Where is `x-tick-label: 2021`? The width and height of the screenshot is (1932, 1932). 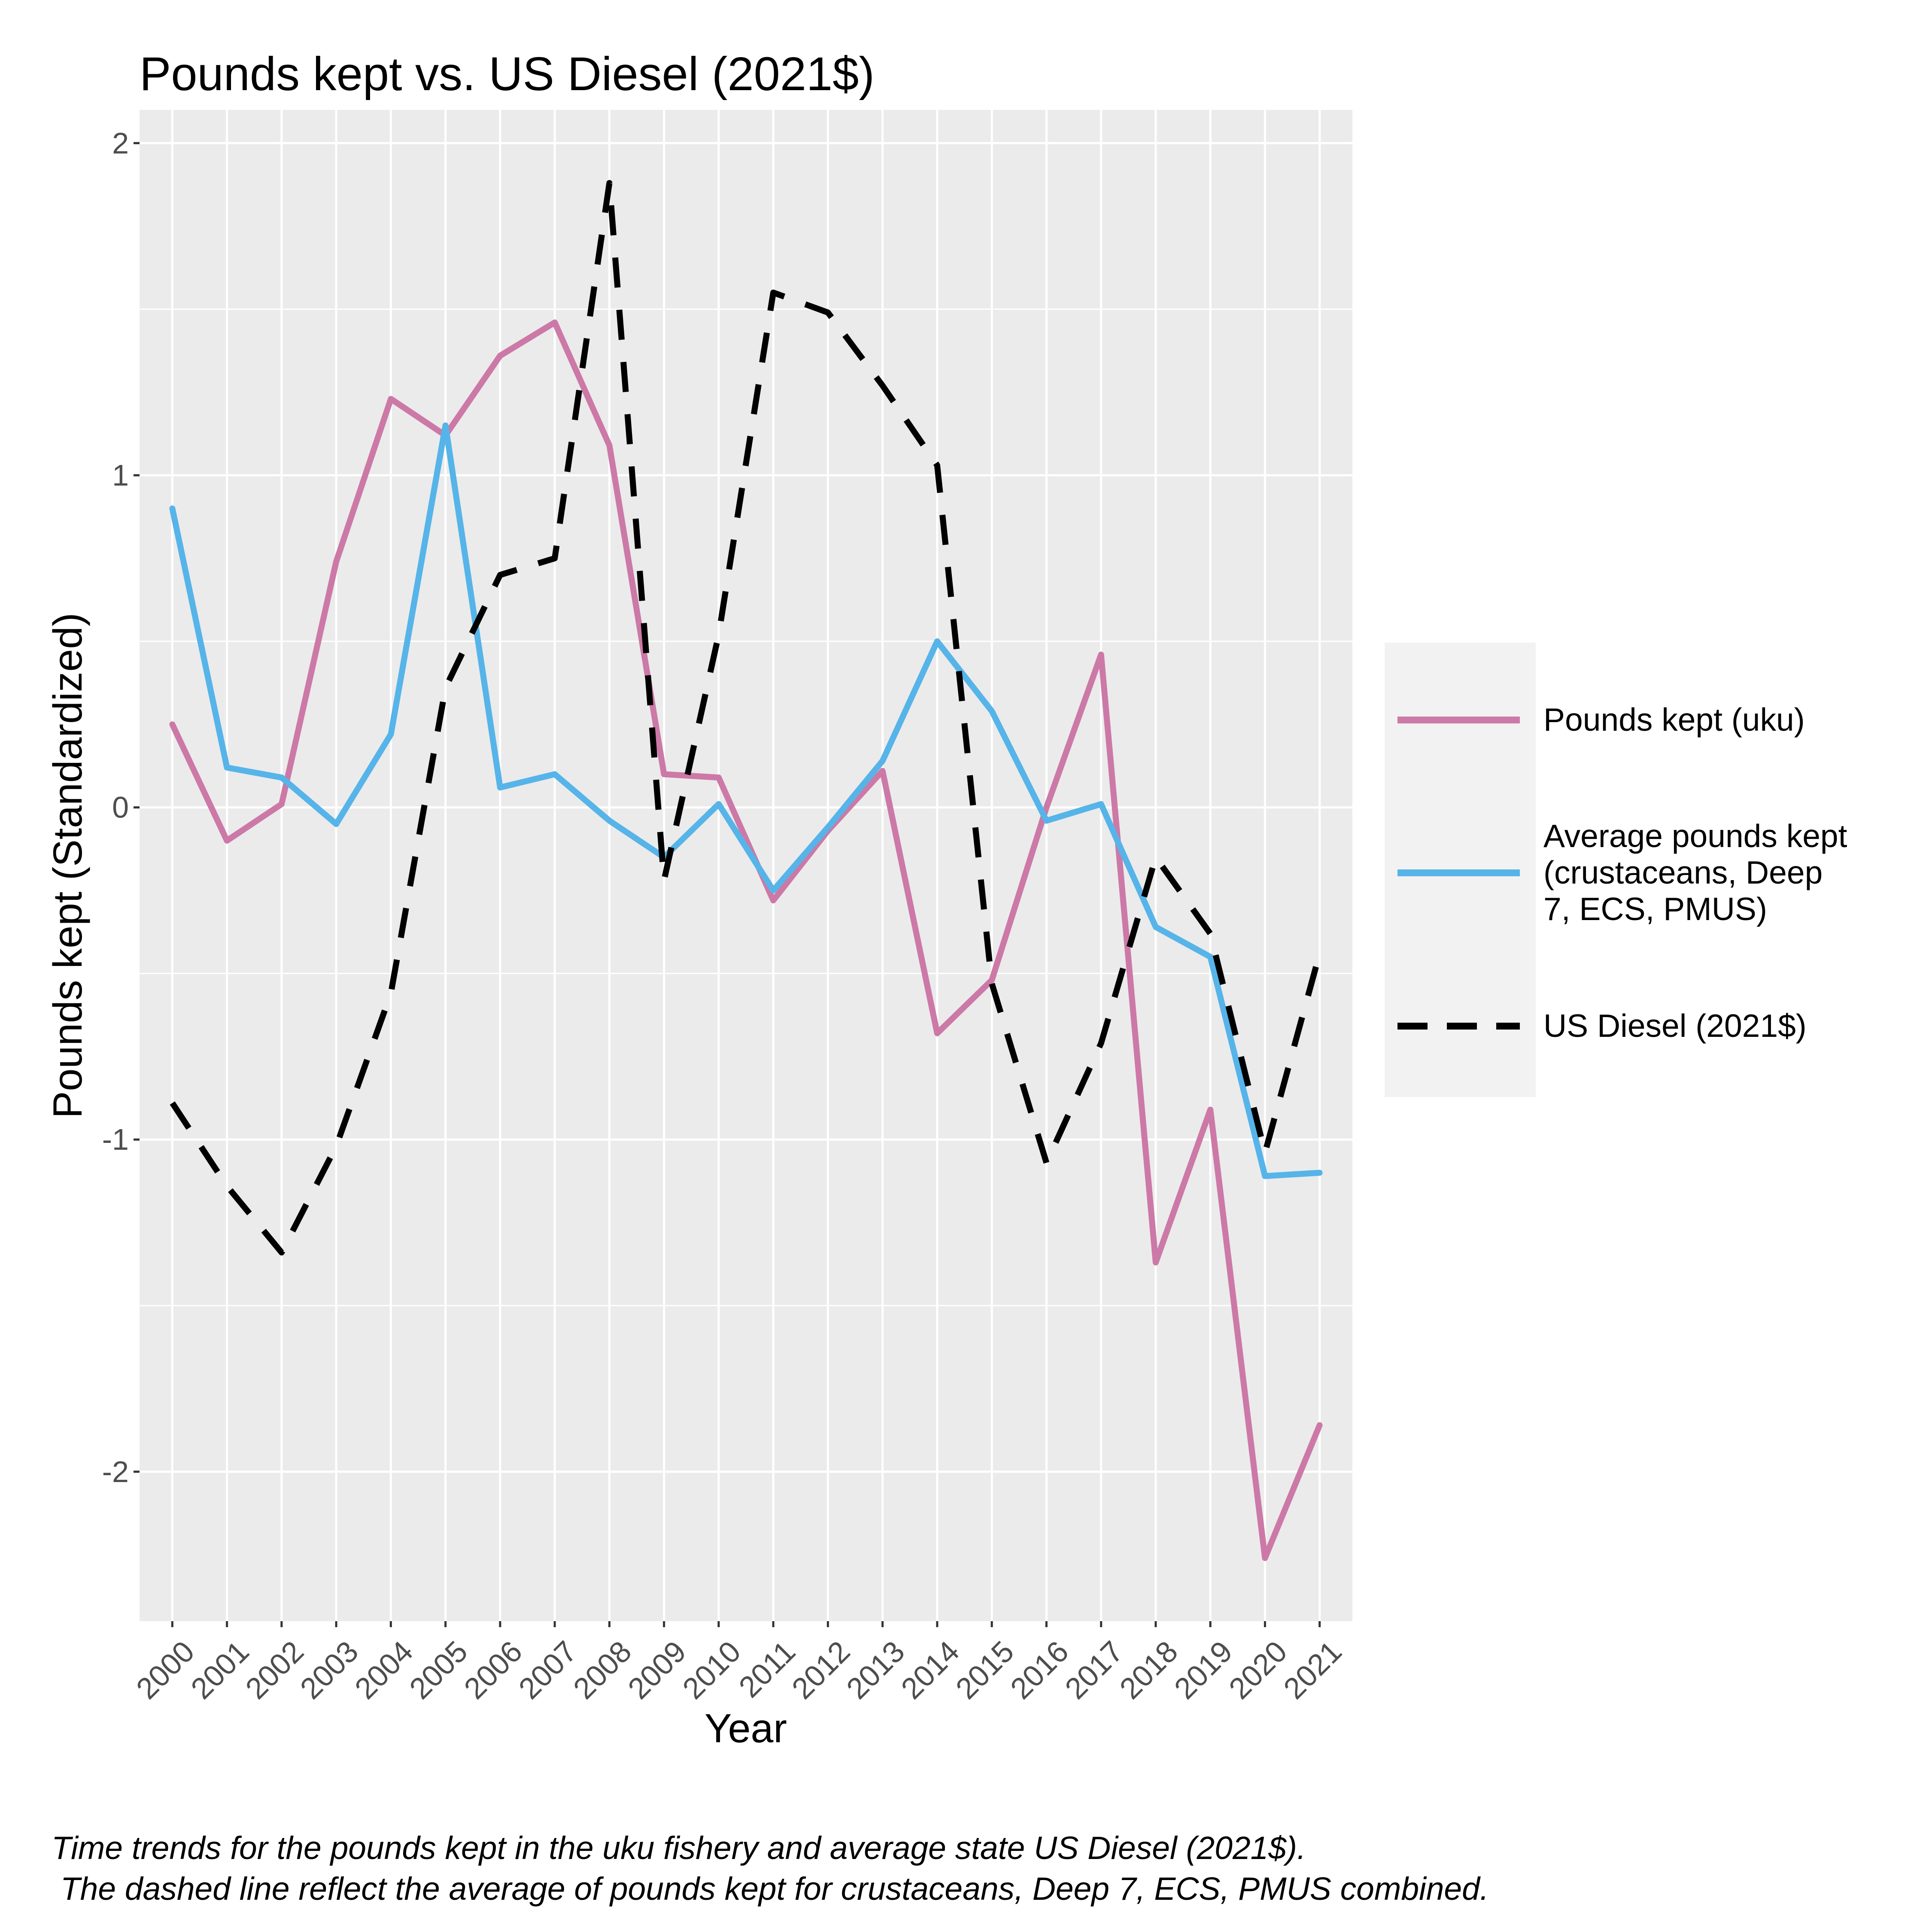 x-tick-label: 2021 is located at coordinates (1312, 1670).